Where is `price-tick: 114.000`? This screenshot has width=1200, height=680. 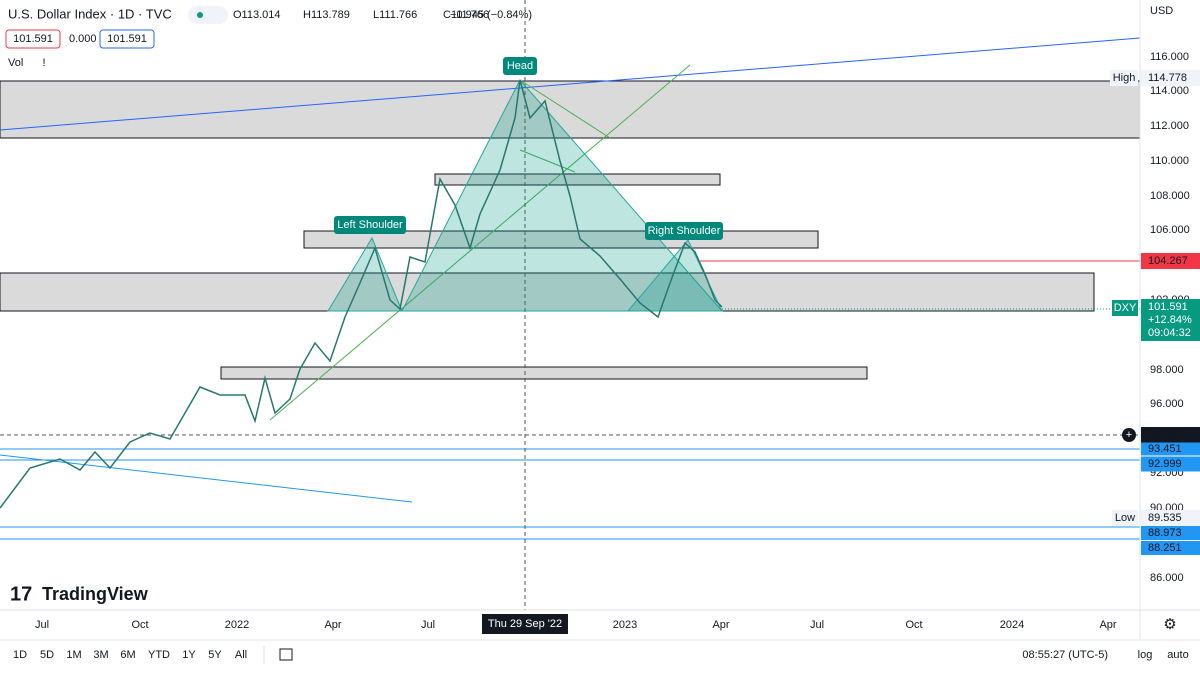 price-tick: 114.000 is located at coordinates (1169, 91).